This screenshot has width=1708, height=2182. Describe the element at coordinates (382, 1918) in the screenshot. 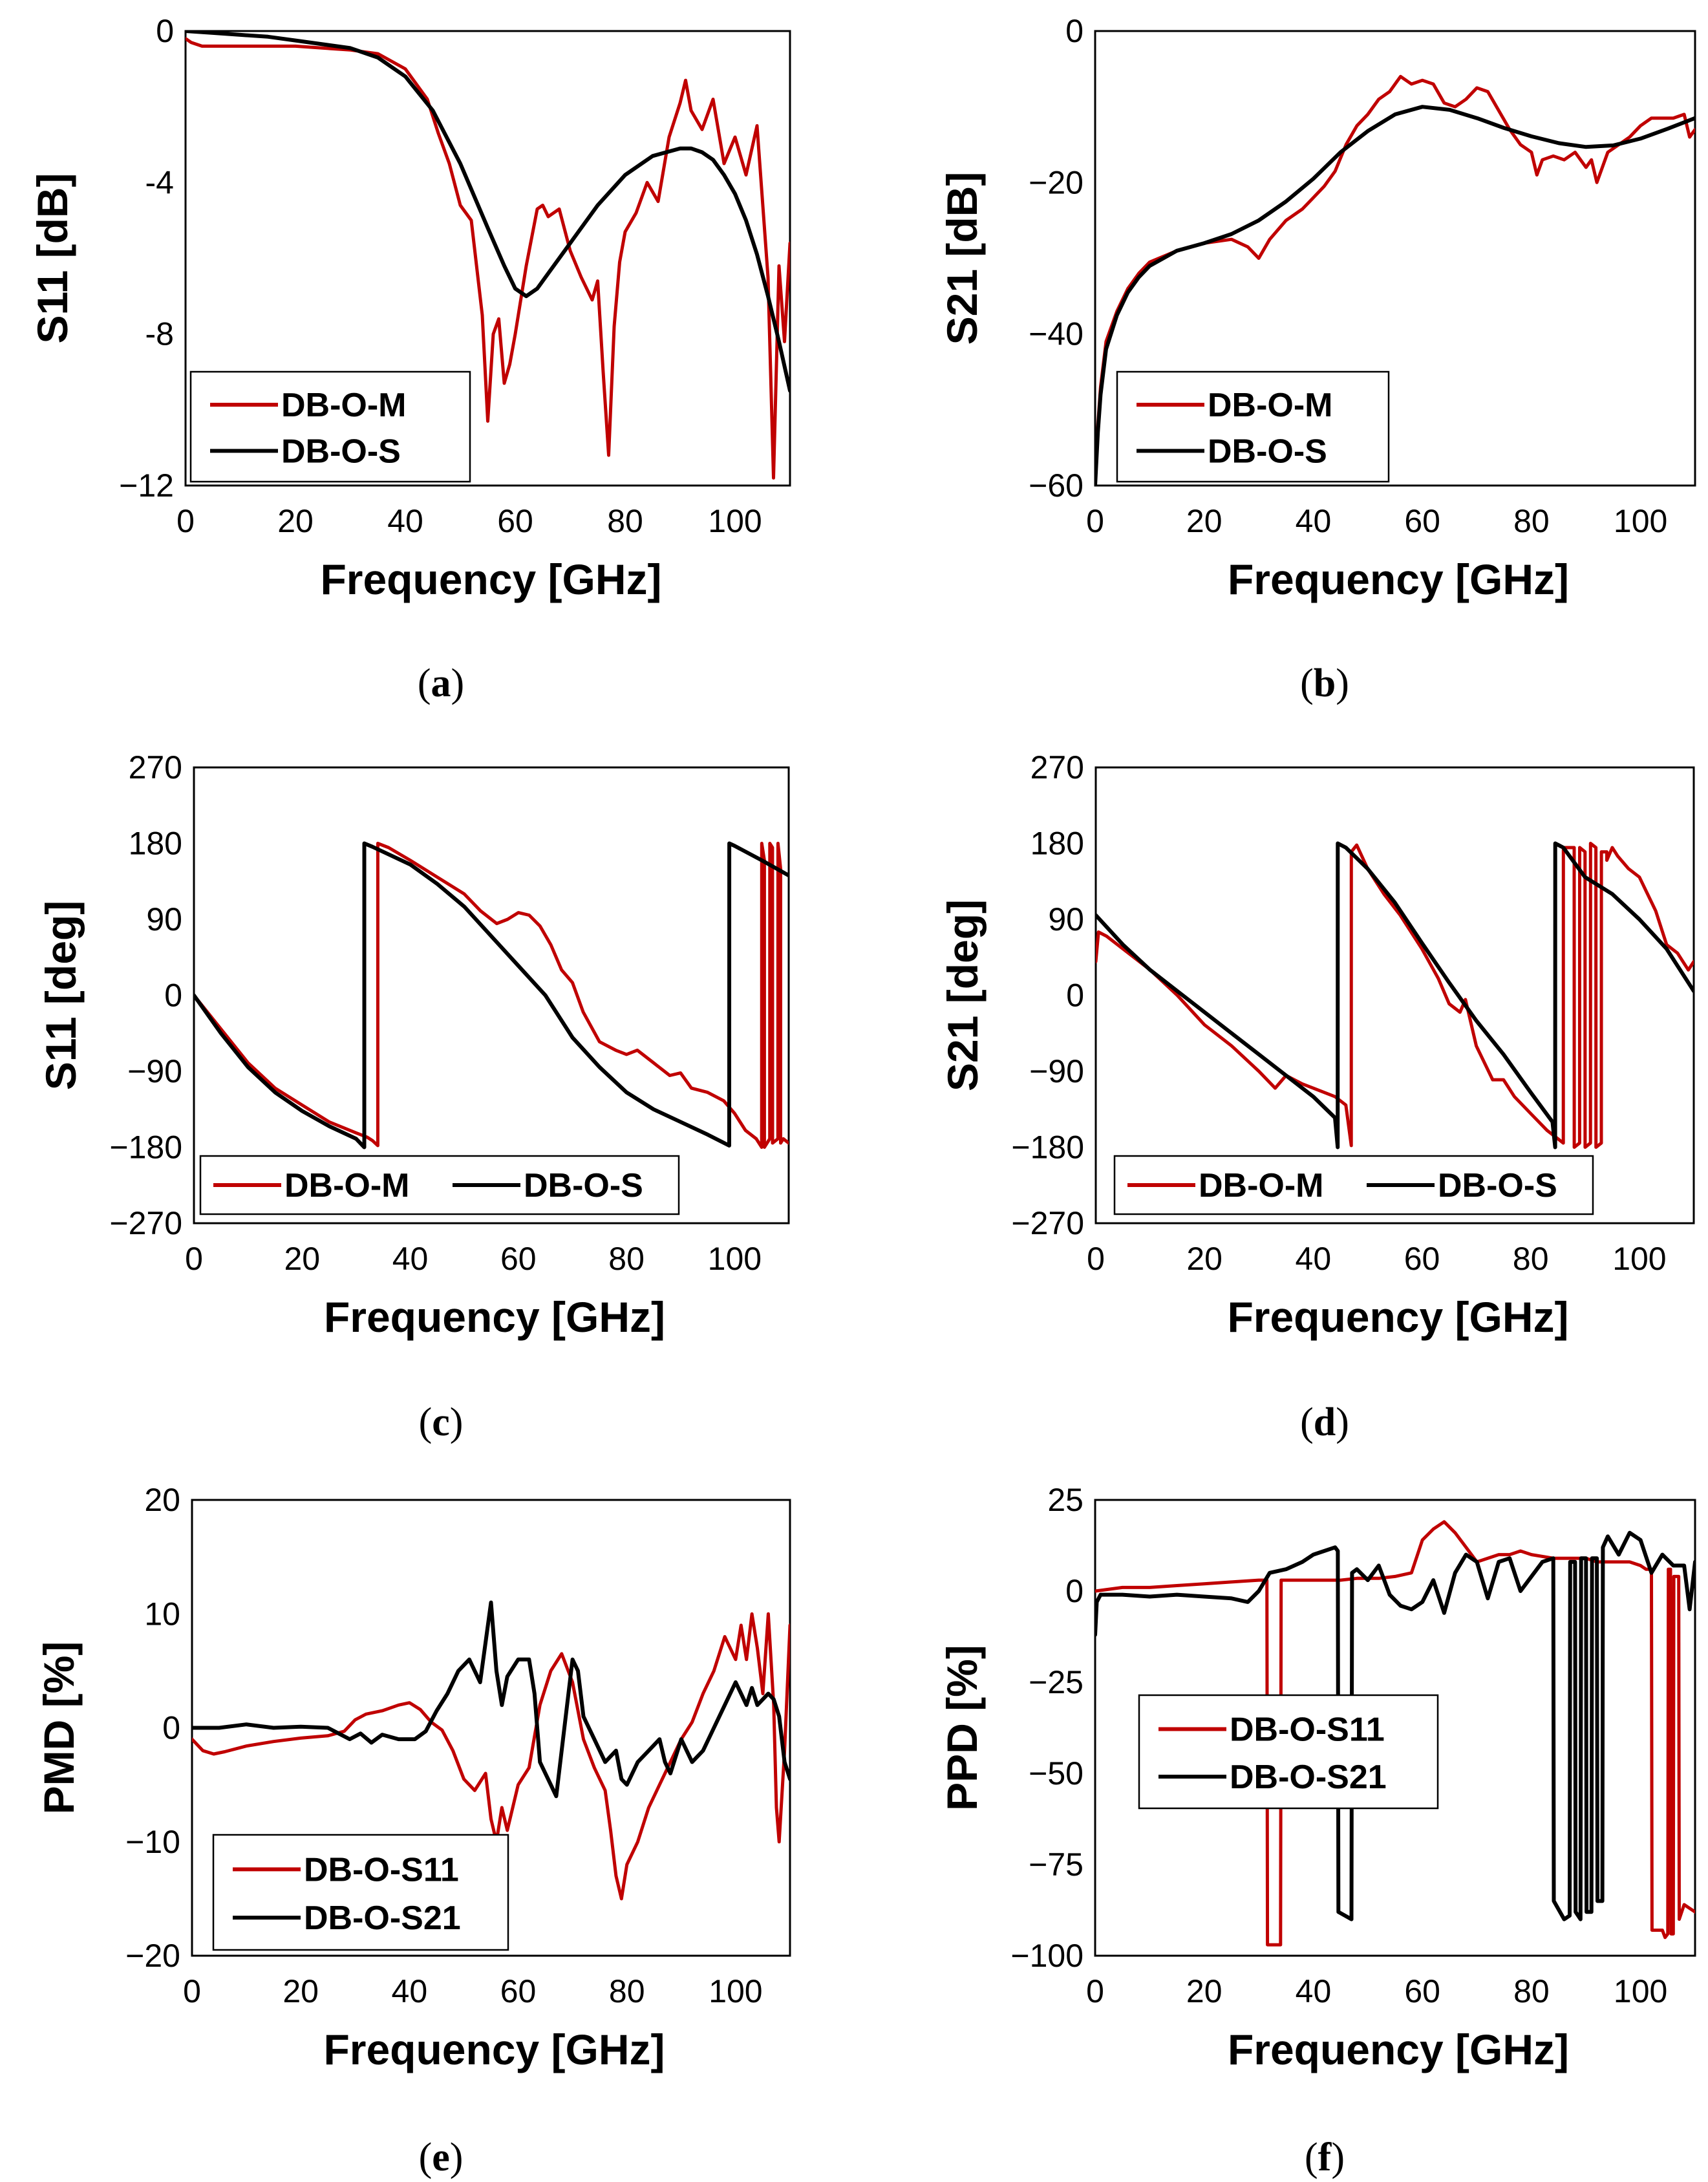

I see `legend-label: DB-O-S21` at that location.